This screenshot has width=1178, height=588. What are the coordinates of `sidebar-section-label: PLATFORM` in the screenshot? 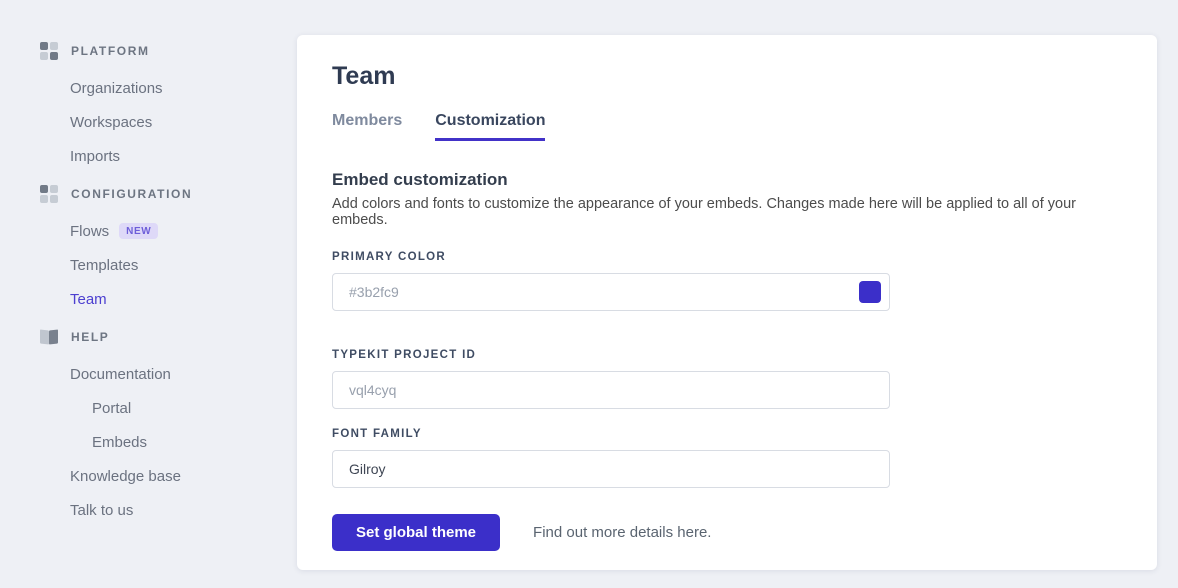 It's located at (110, 51).